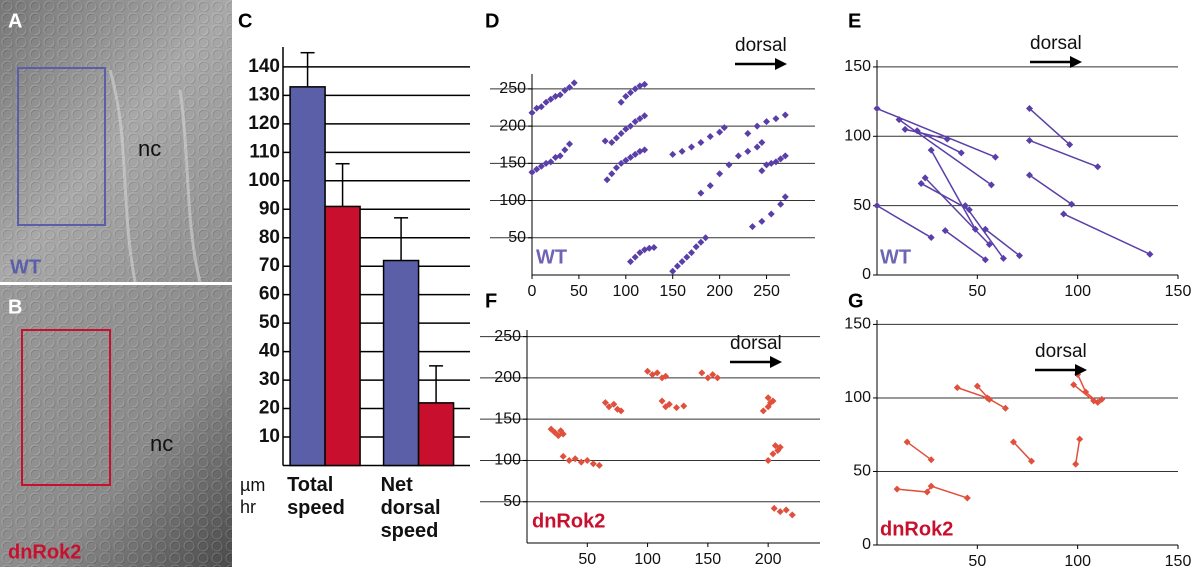  Describe the element at coordinates (116, 141) in the screenshot. I see `micrograph-texture` at that location.